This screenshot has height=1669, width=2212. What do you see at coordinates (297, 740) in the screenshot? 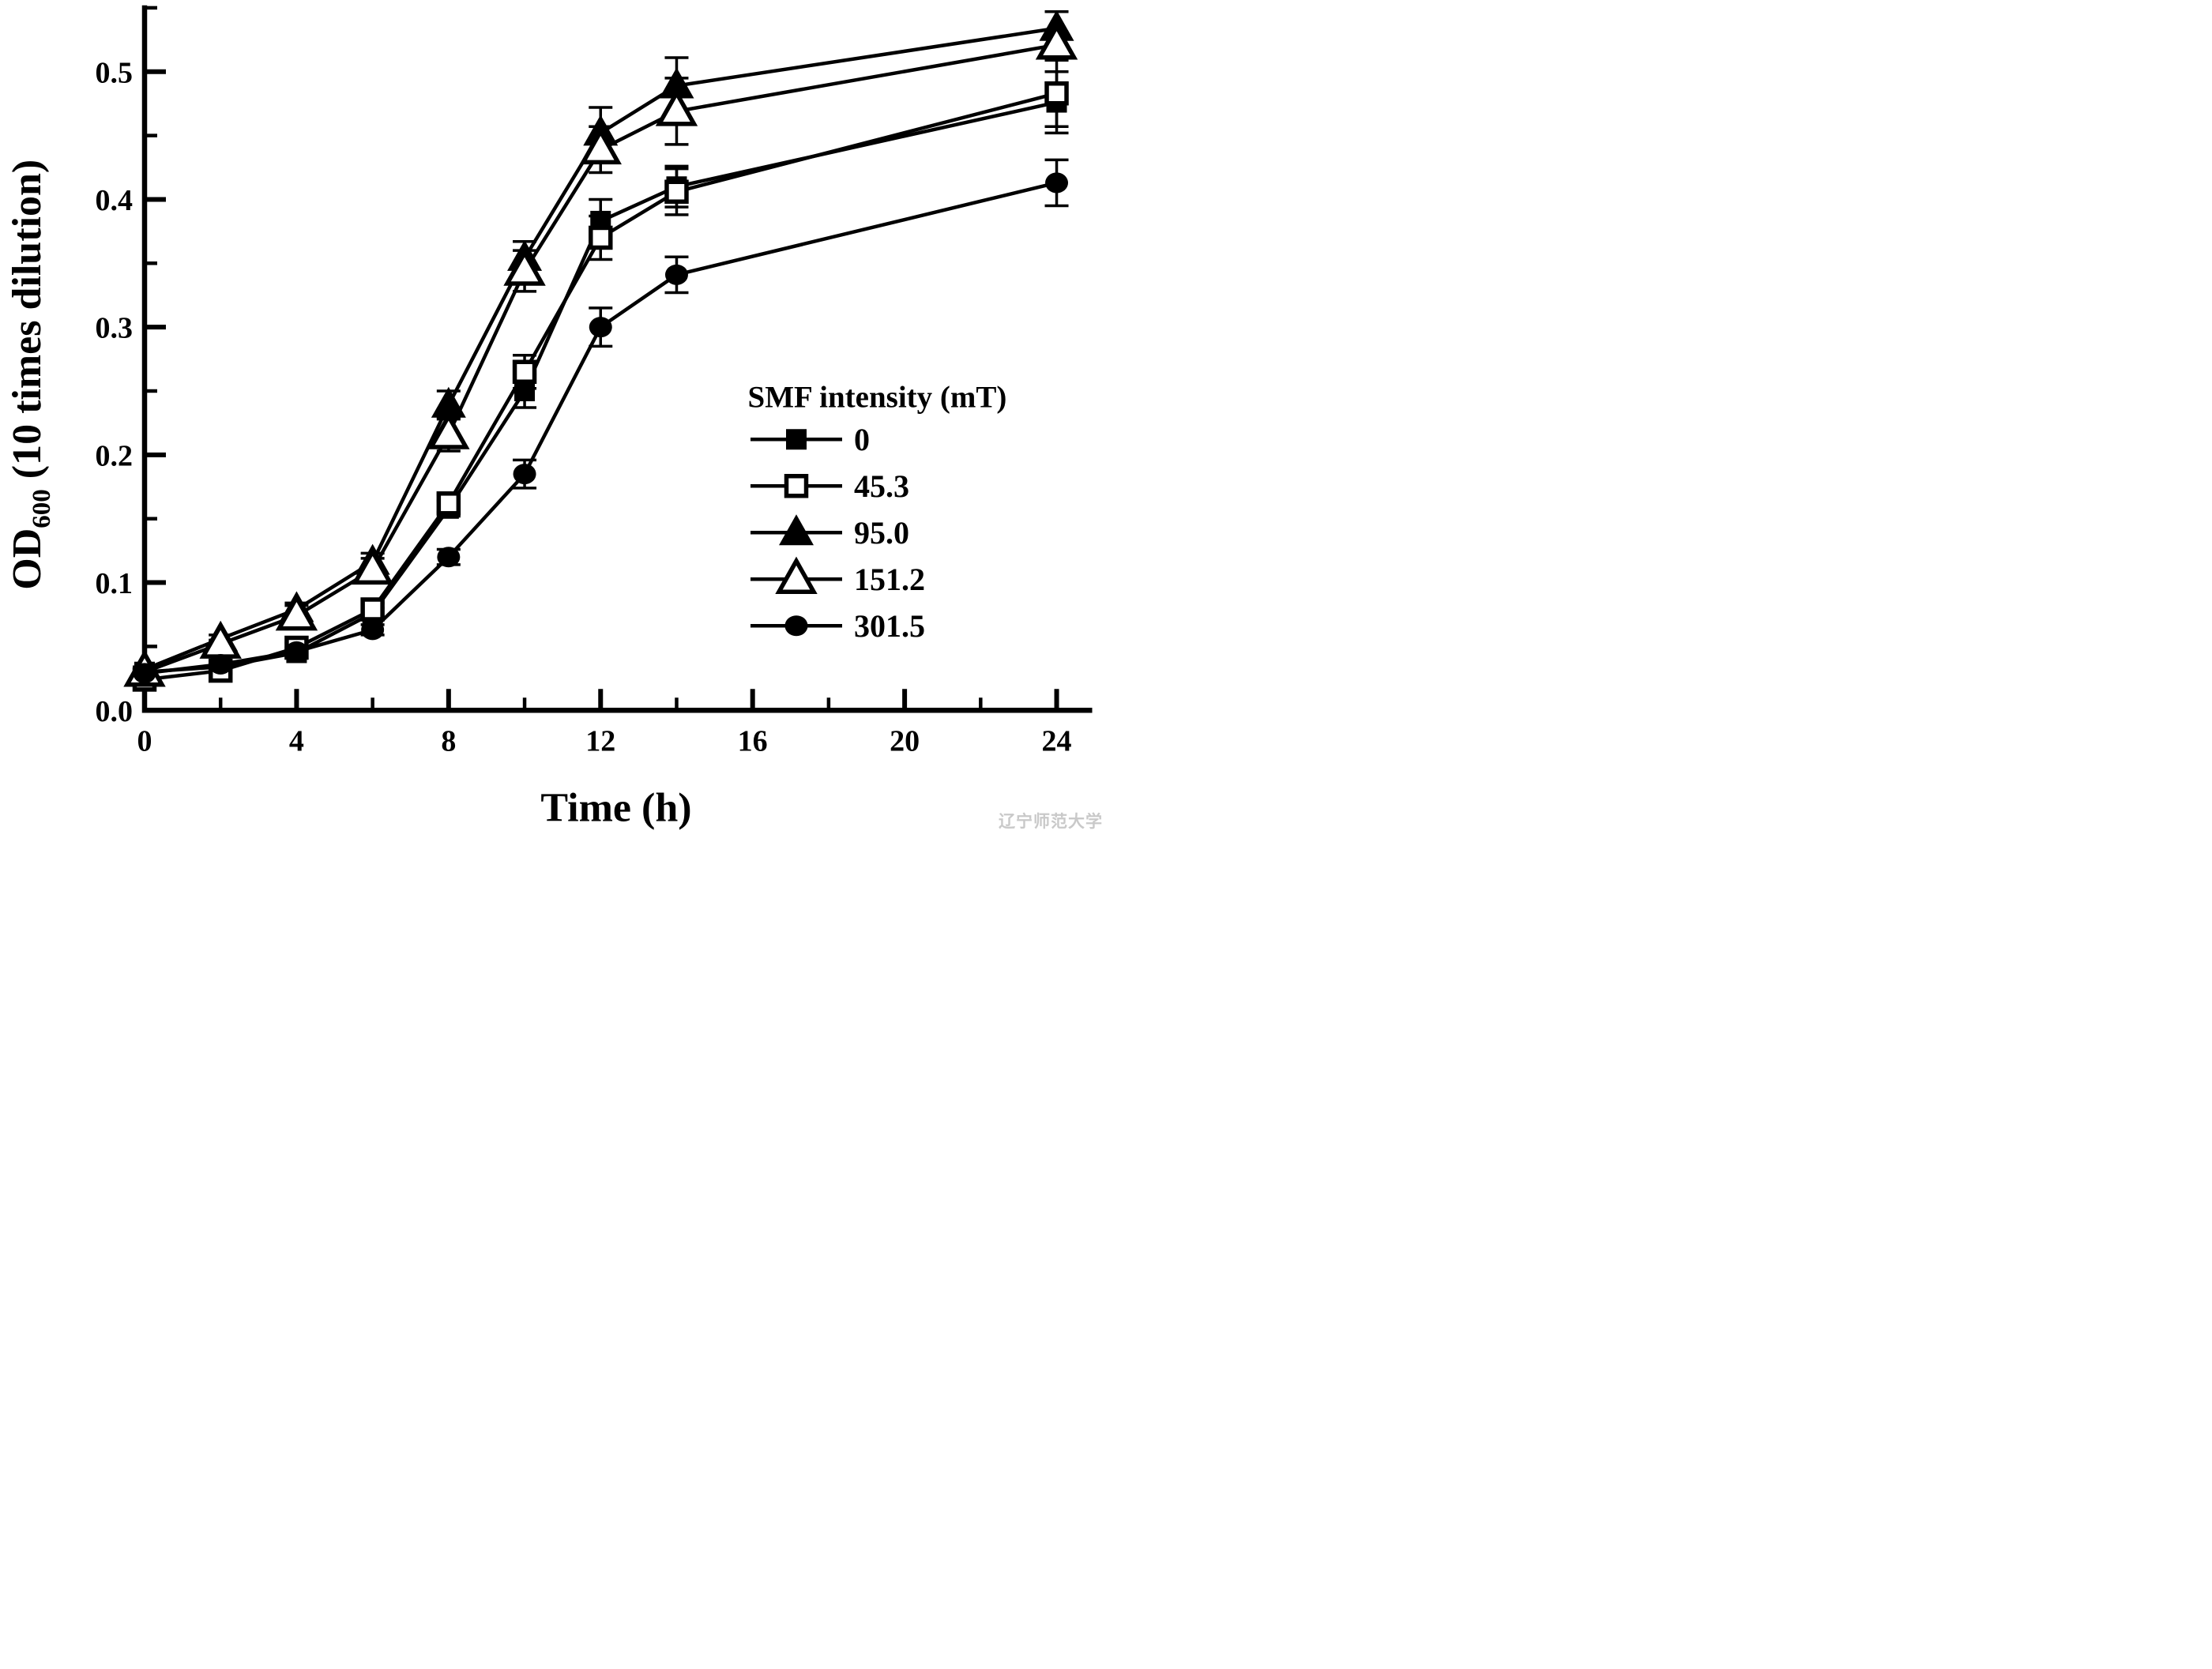
I see `x-tick-label: 4` at bounding box center [297, 740].